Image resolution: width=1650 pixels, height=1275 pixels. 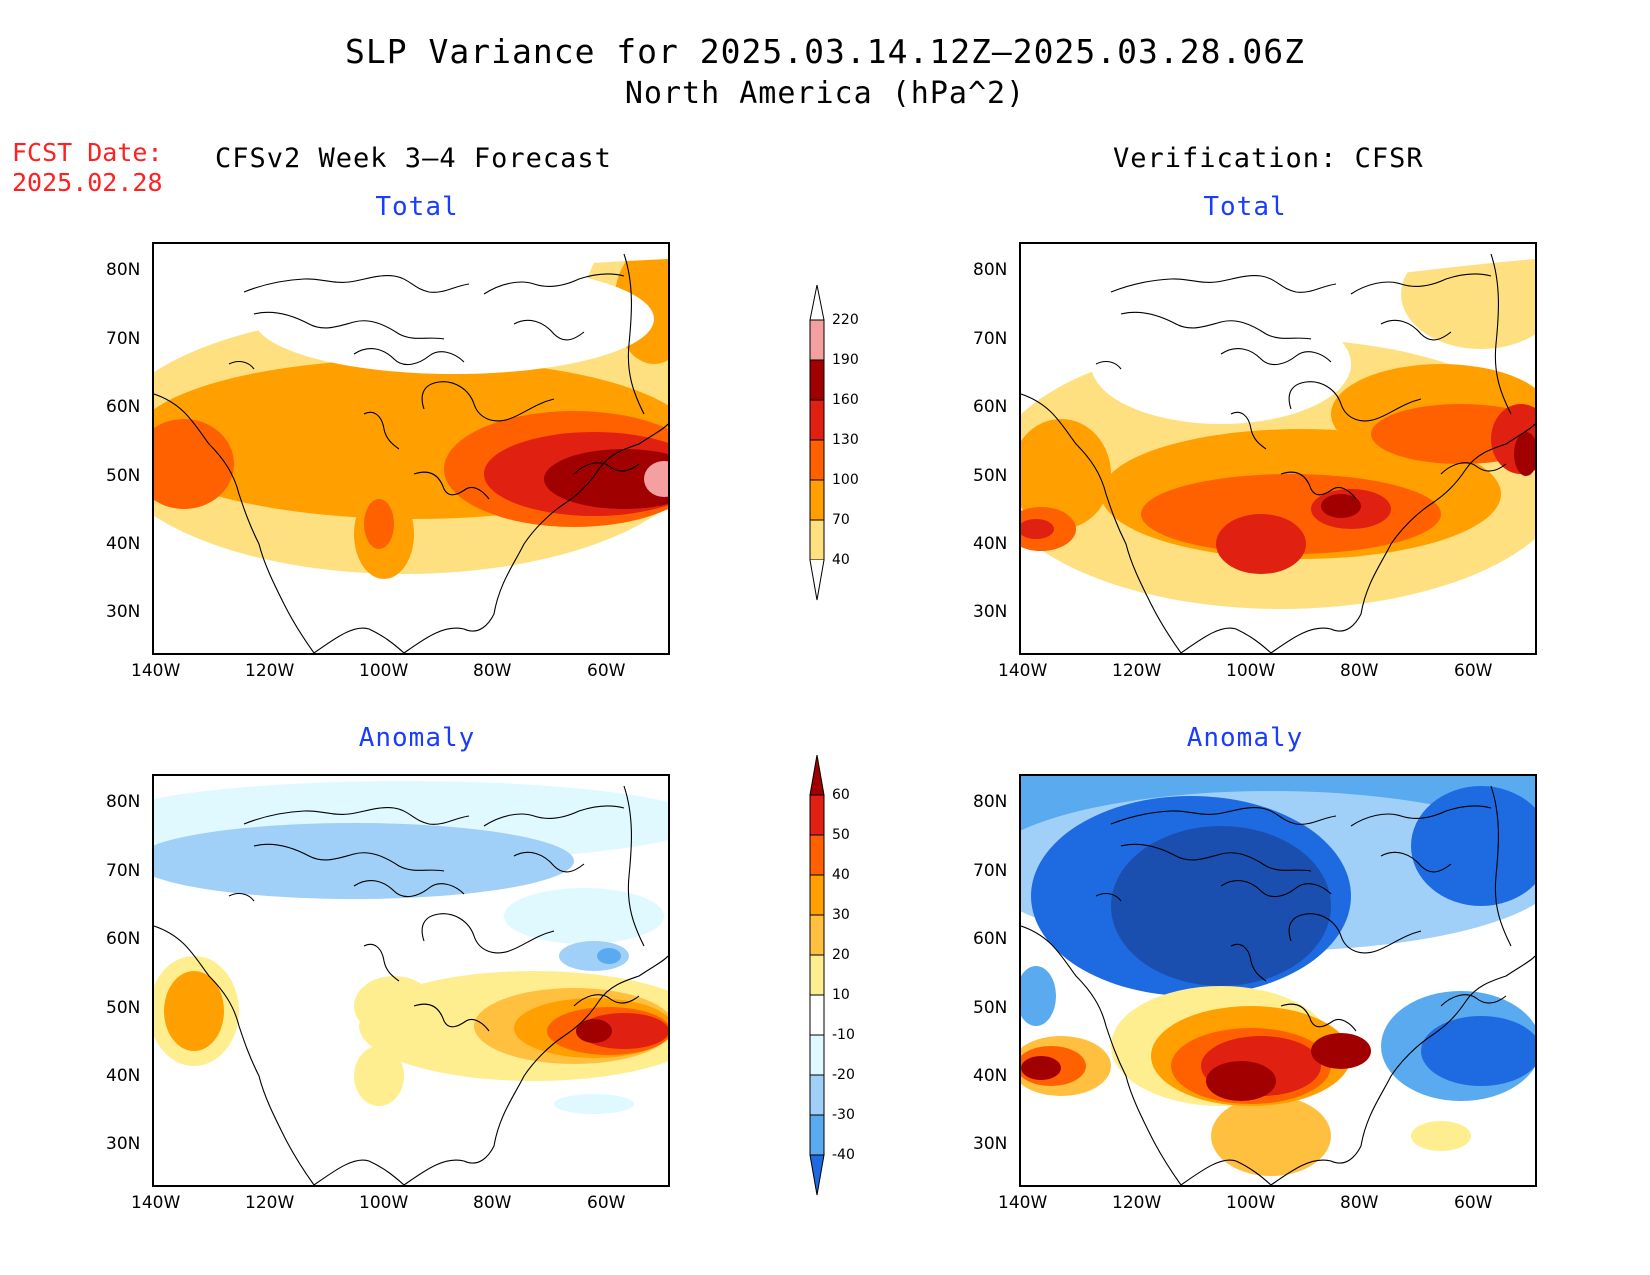 I want to click on lon-tick-label: 60W, so click(x=1473, y=1203).